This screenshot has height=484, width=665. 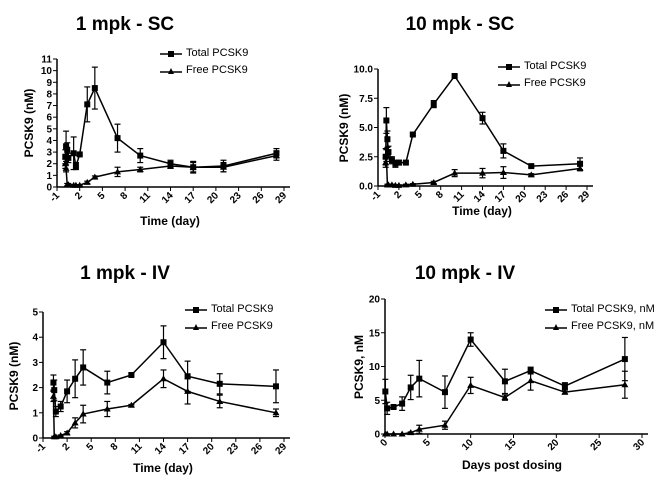 I want to click on legend-item-free: Free PCSK9, nM, so click(x=600, y=326).